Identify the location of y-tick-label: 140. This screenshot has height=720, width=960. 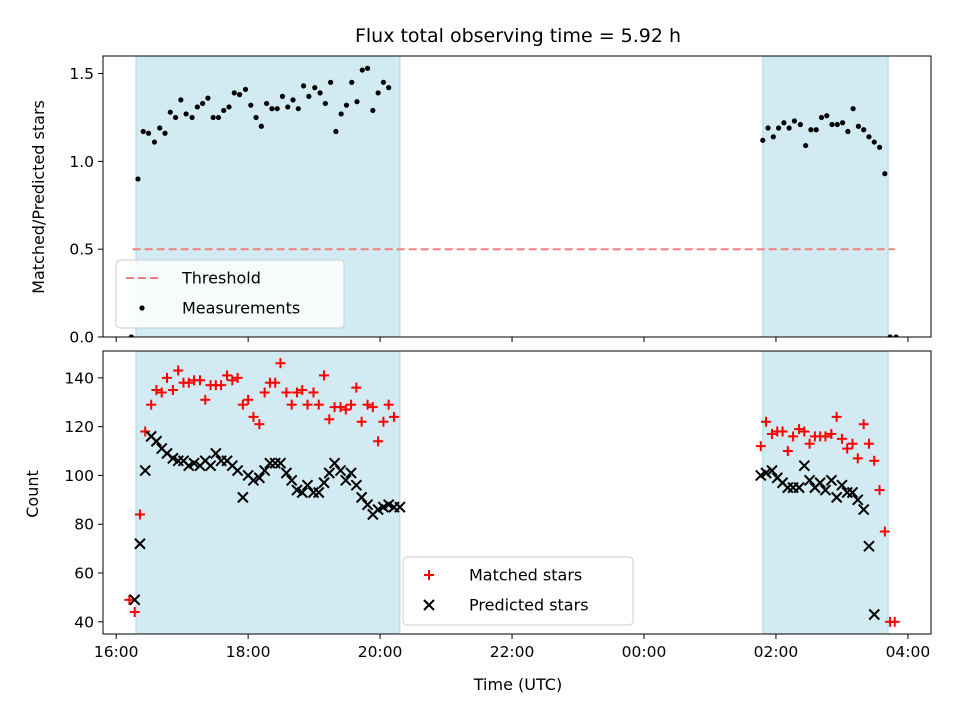
(79, 378).